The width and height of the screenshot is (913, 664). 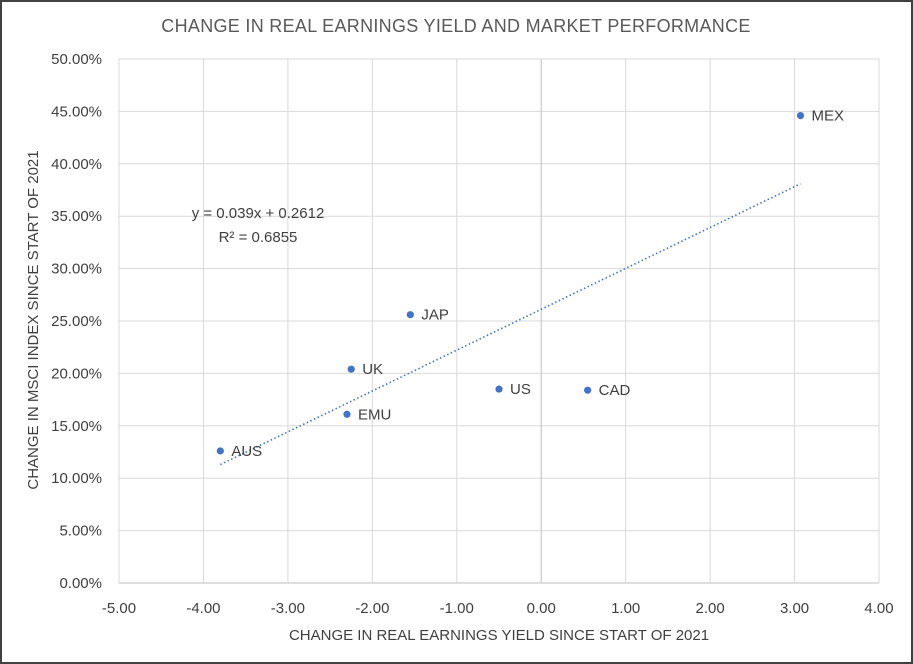 What do you see at coordinates (76, 321) in the screenshot?
I see `y-tick-label: 25.00%` at bounding box center [76, 321].